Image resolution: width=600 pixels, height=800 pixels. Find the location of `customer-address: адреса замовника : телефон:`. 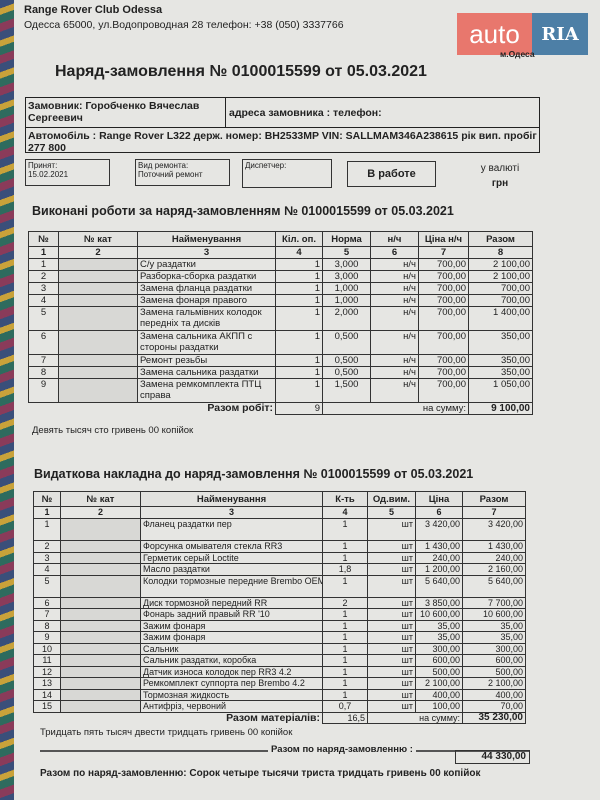

customer-address: адреса замовника : телефон: is located at coordinates (382, 113).